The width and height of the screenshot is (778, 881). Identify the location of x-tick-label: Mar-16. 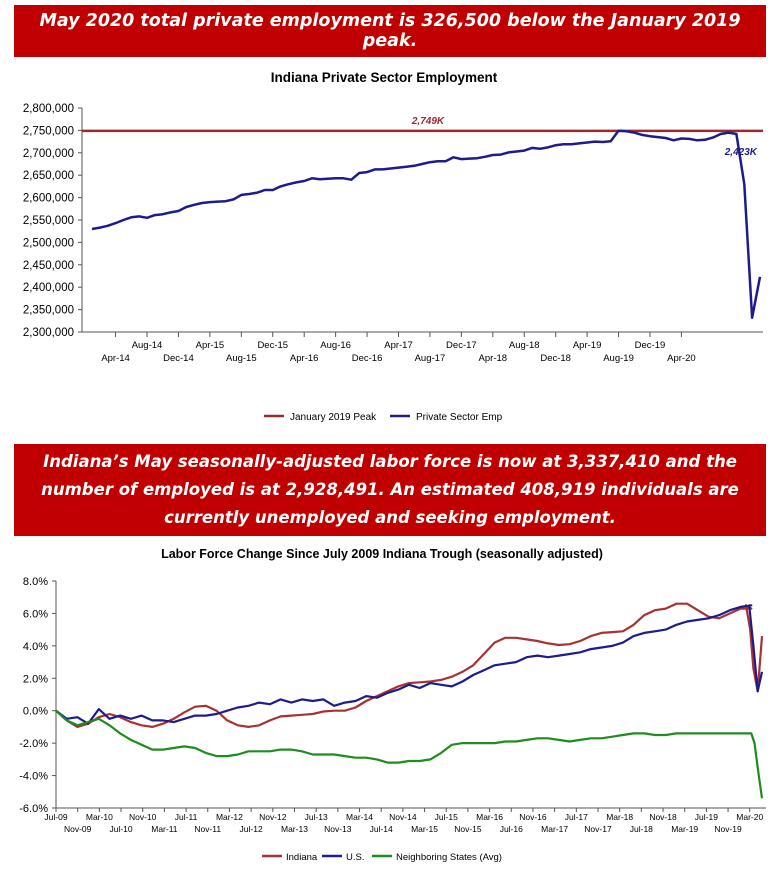
(489, 817).